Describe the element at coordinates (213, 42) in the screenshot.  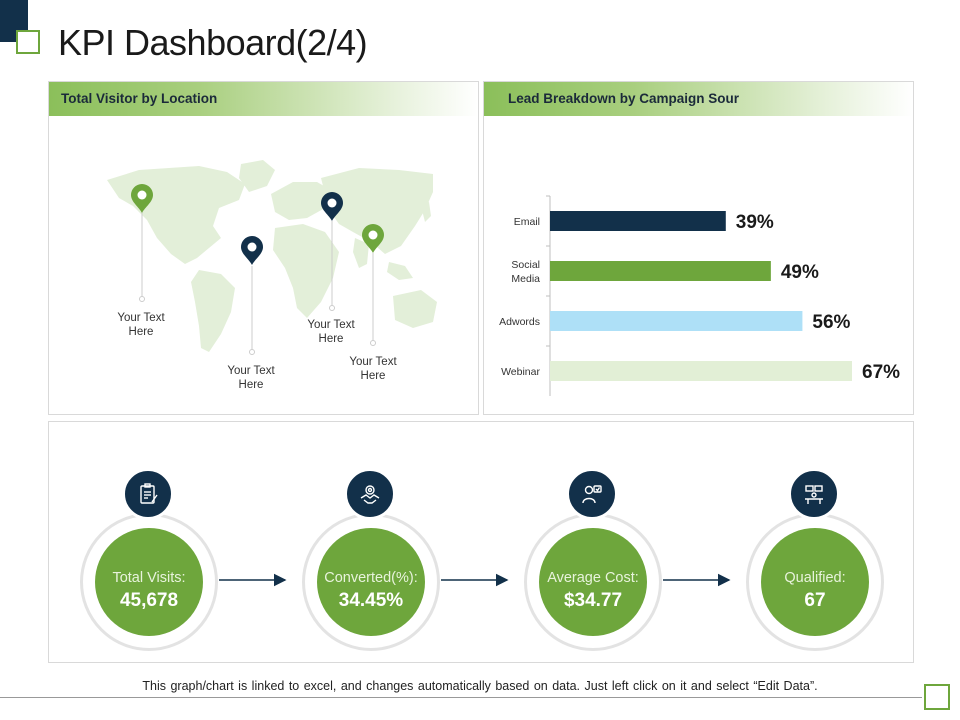
I see `page-title: KPI Dashboard(2/4)` at that location.